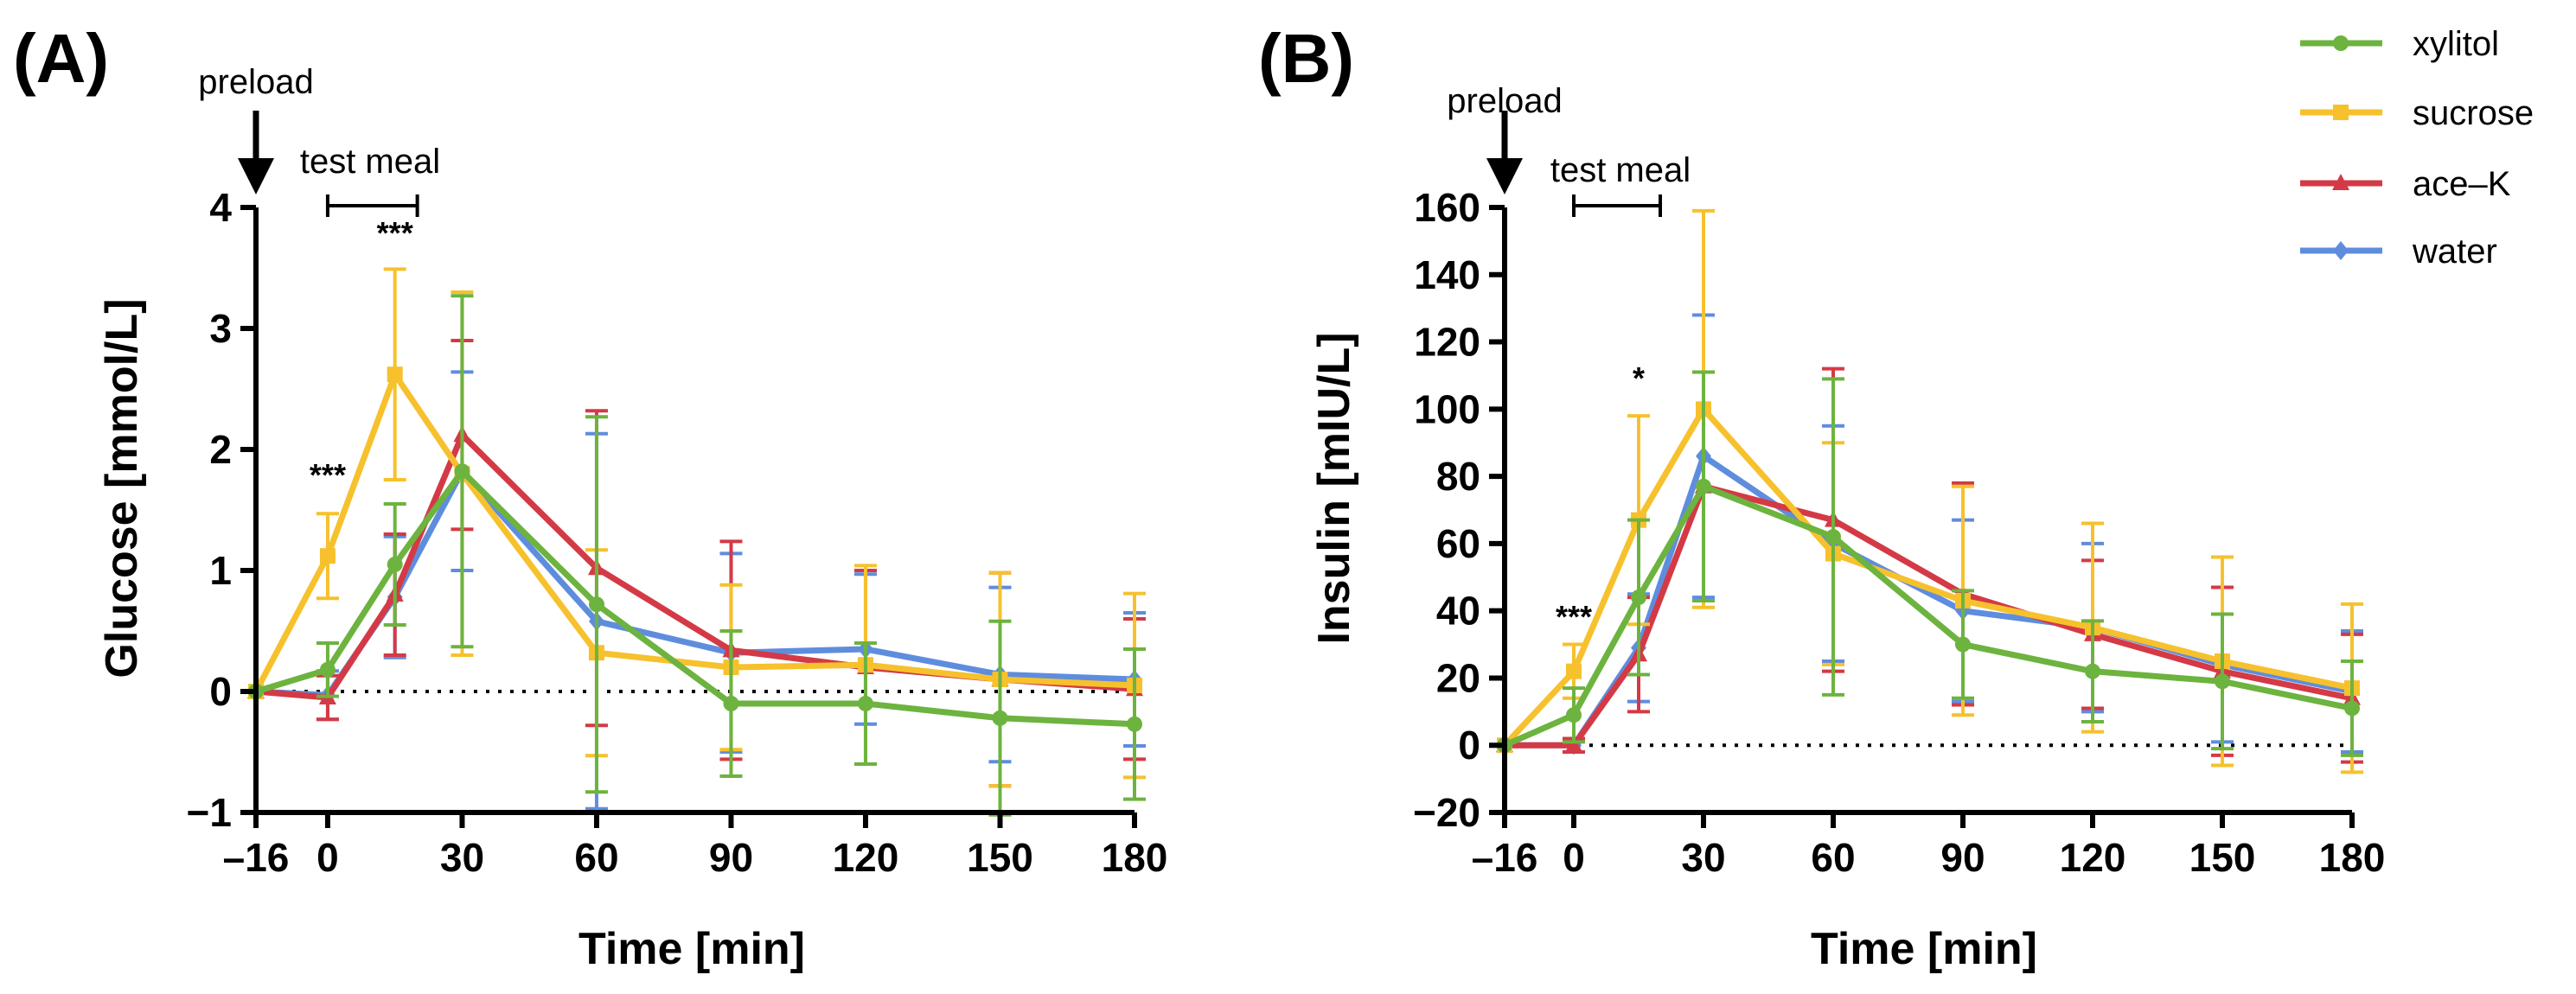 The width and height of the screenshot is (2576, 994). Describe the element at coordinates (1458, 611) in the screenshot. I see `y-tick-label-b: 40` at that location.